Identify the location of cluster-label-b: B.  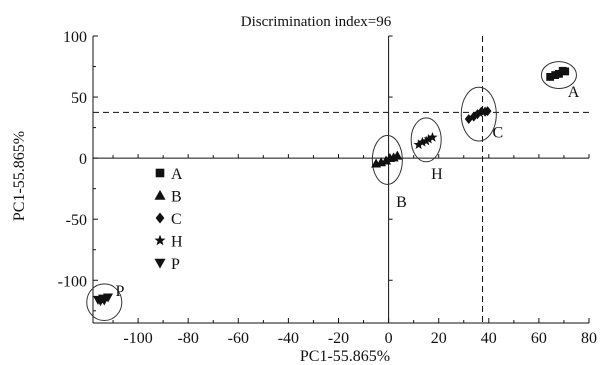
(401, 202).